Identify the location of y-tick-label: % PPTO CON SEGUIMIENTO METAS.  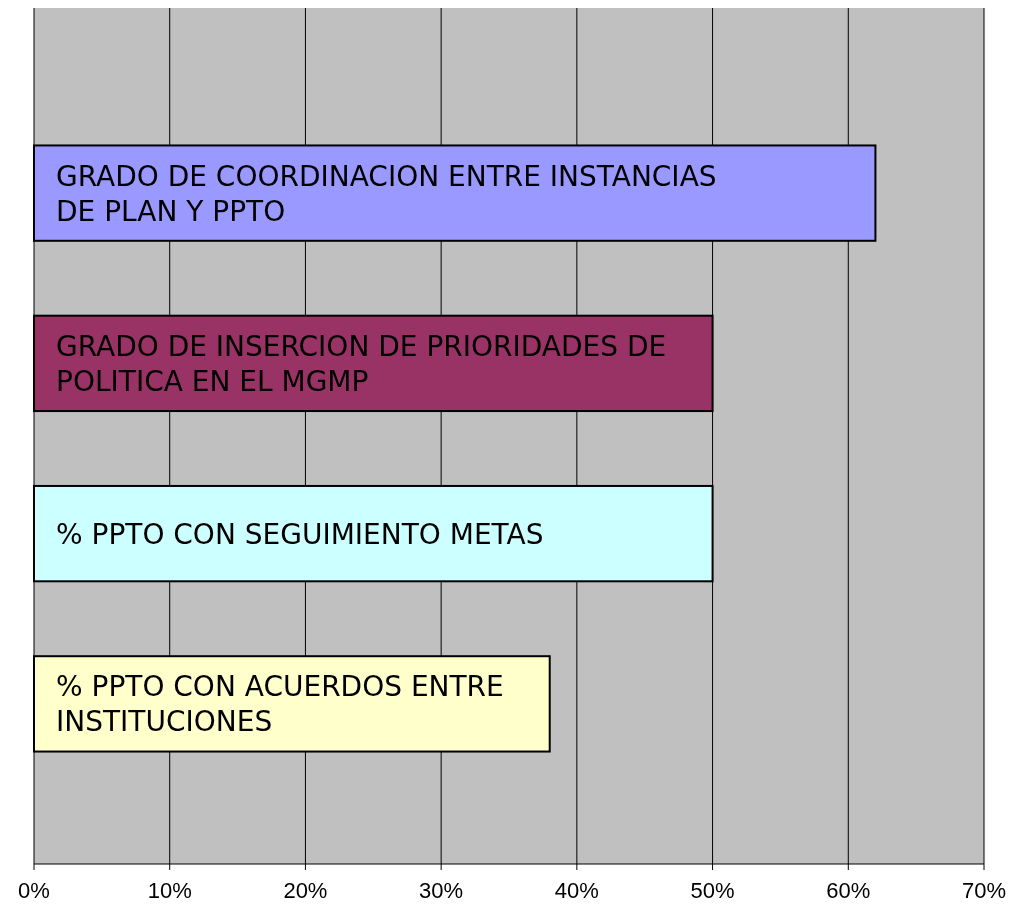
(300, 534).